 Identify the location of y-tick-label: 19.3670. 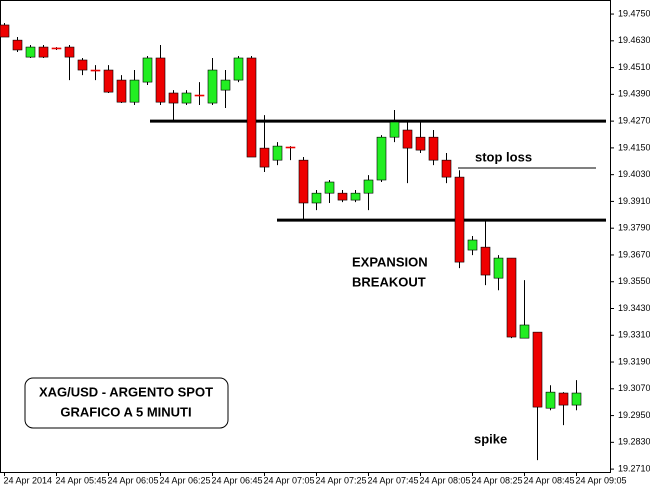
(634, 254).